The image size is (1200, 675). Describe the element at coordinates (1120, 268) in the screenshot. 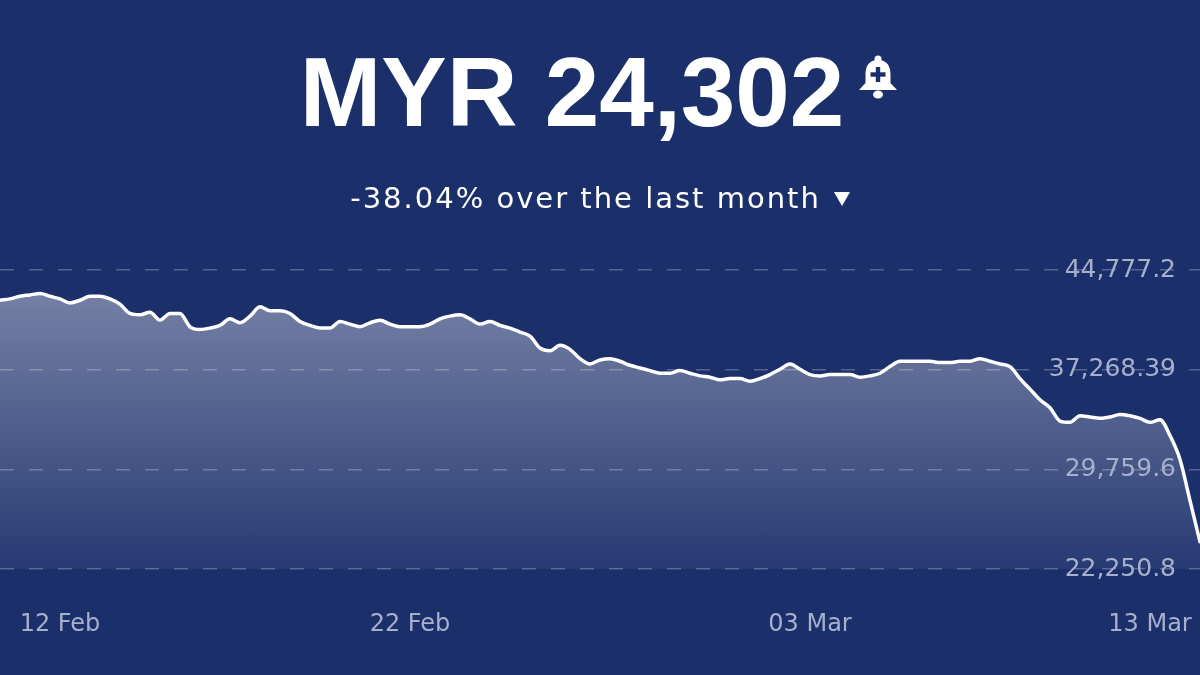

I see `y-tick-label: 44,777.2` at that location.